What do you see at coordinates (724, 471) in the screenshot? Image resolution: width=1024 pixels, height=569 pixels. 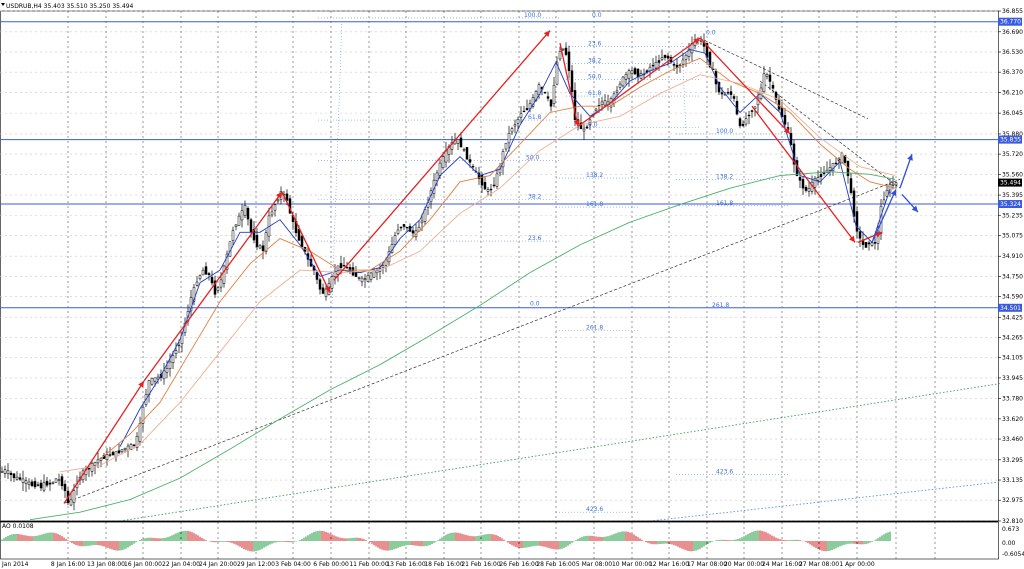 I see `fib-level-label: 423.6` at bounding box center [724, 471].